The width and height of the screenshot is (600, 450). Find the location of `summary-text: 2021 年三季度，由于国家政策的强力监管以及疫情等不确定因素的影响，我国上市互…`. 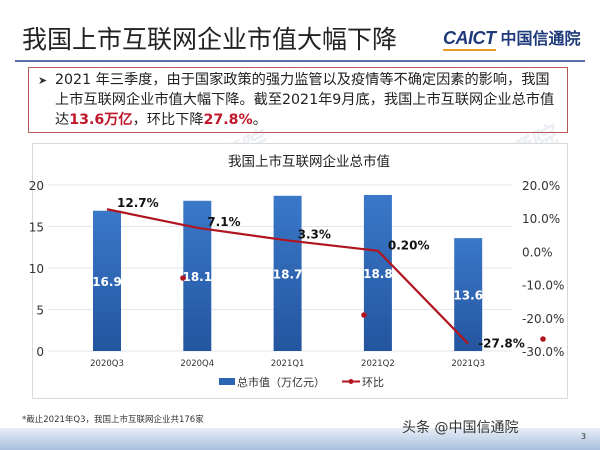

summary-text: 2021 年三季度，由于国家政策的强力监管以及疫情等不确定因素的影响，我国上市互… is located at coordinates (306, 100).